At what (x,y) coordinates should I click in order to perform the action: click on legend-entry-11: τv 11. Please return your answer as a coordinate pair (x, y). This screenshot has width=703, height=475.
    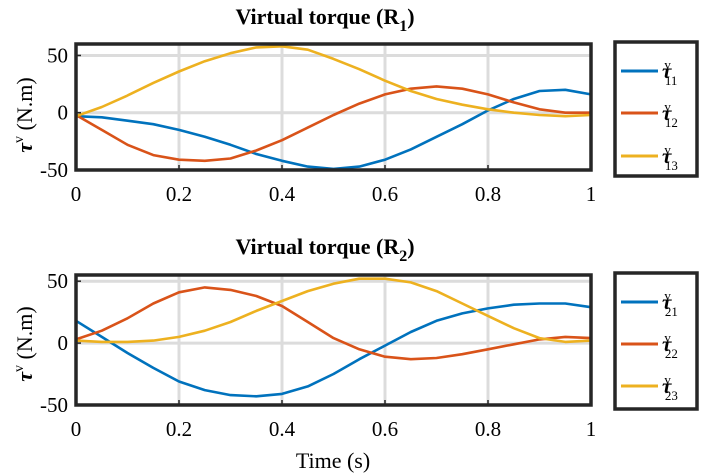
    Looking at the image, I should click on (649, 72).